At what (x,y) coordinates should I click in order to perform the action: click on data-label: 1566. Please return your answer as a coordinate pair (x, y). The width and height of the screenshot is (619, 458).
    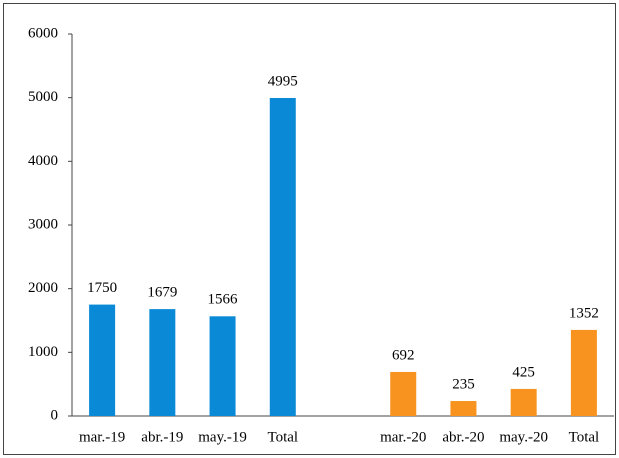
    Looking at the image, I should click on (223, 300).